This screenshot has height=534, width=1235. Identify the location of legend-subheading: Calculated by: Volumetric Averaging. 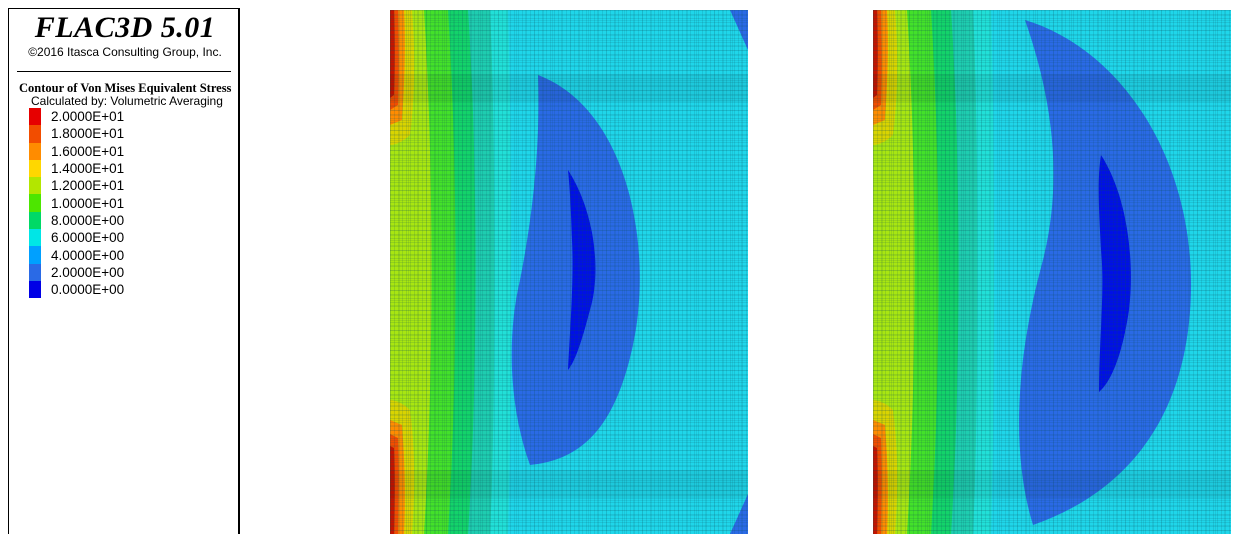
(127, 101).